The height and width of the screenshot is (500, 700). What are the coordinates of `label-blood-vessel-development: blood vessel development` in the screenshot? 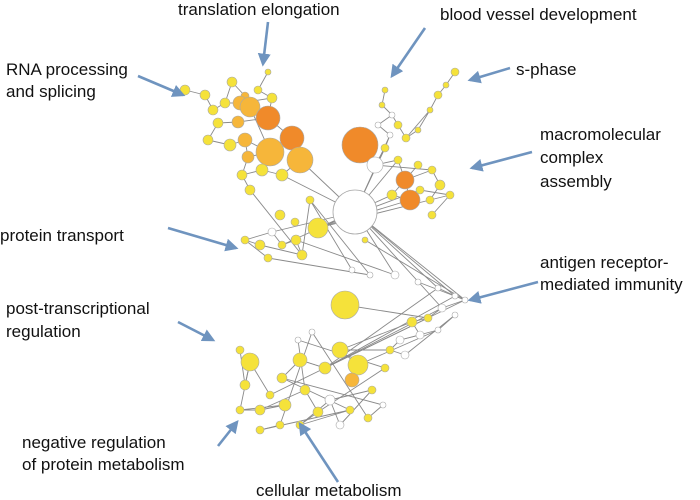 It's located at (538, 14).